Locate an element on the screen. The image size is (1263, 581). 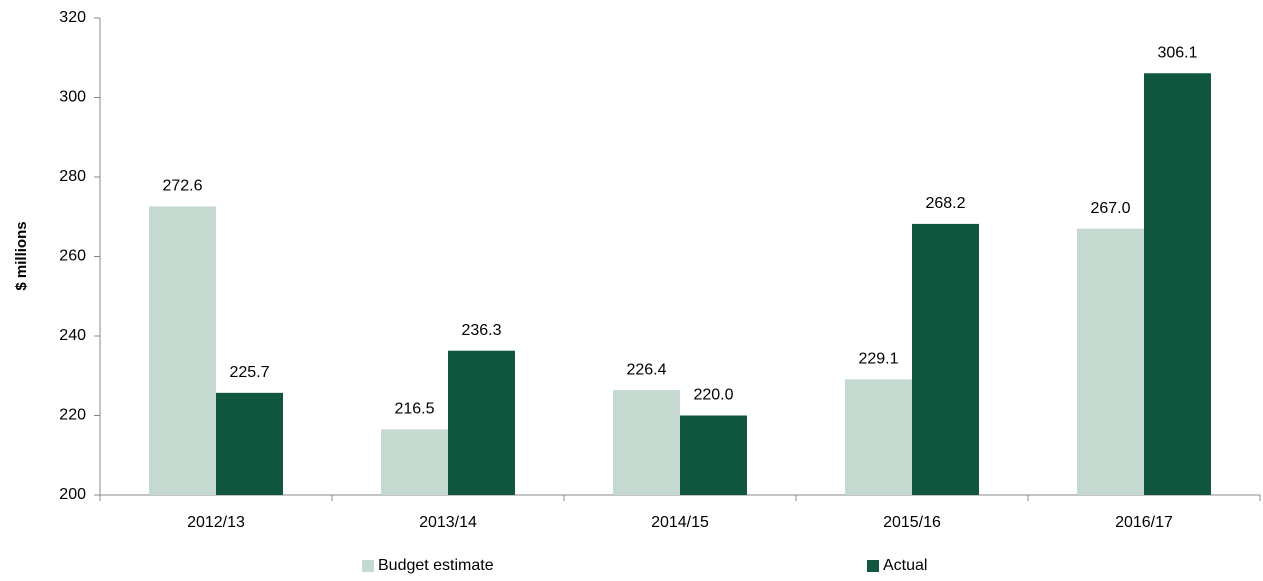
y-tick-label: 200 is located at coordinates (72, 494).